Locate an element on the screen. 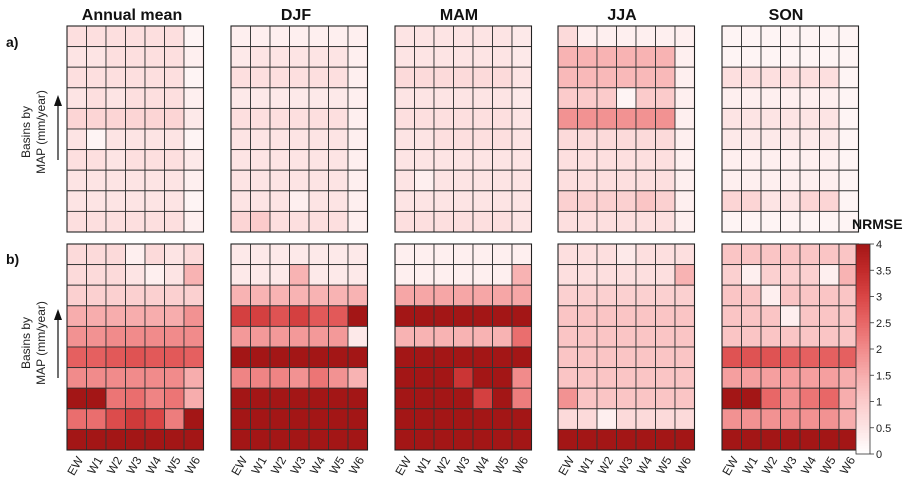 The width and height of the screenshot is (918, 483). x-tick-label: W5 is located at coordinates (173, 465).